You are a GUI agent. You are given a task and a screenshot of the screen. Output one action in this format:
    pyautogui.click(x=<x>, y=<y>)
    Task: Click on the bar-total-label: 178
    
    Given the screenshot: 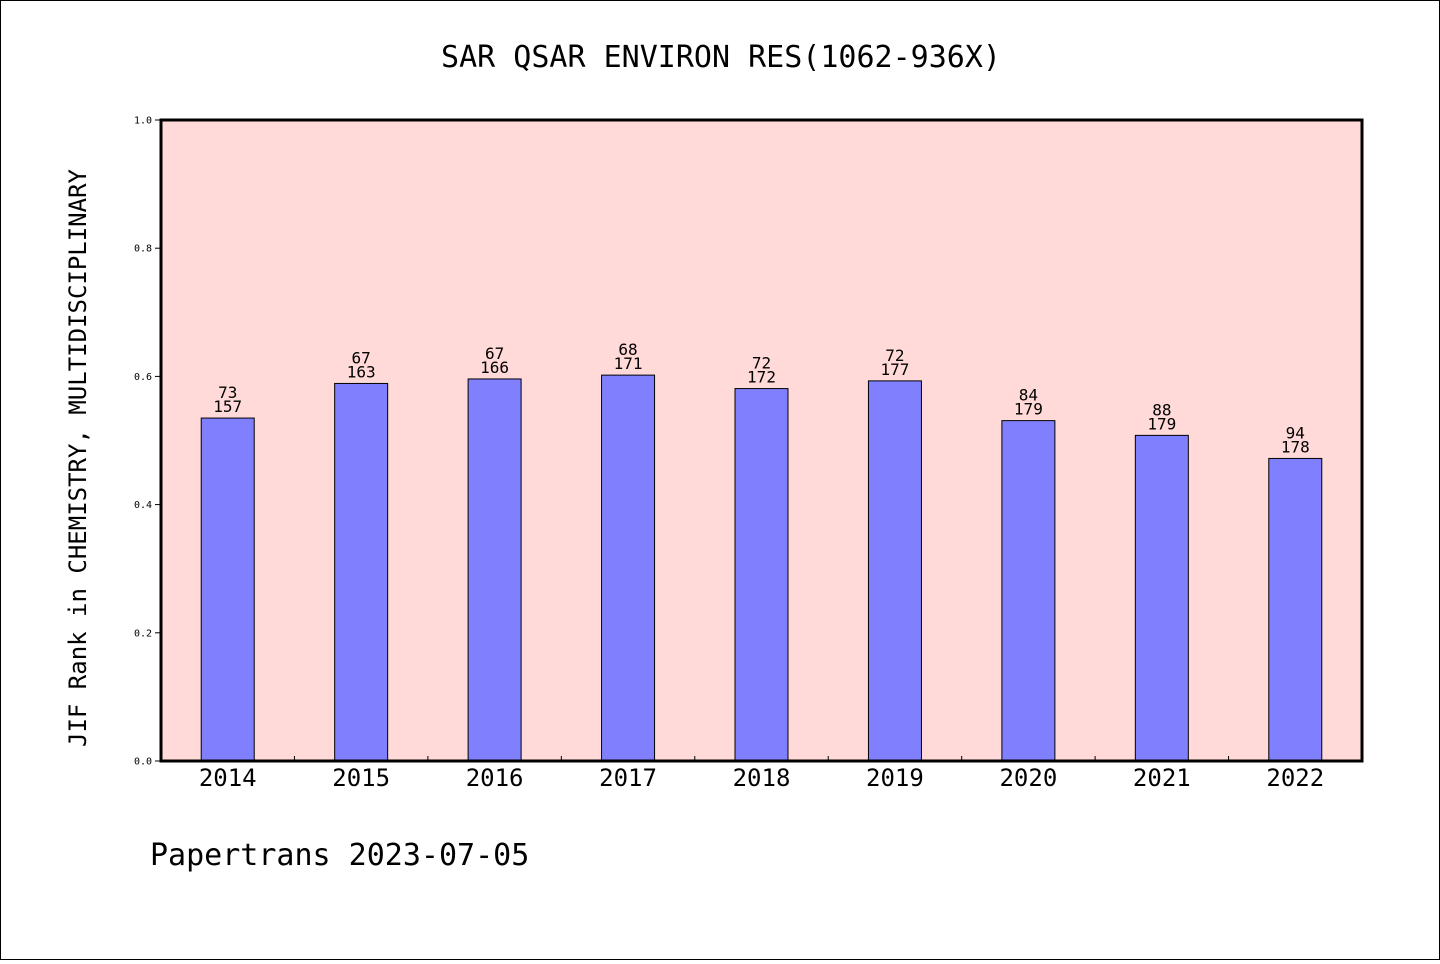 What is the action you would take?
    pyautogui.click(x=1295, y=446)
    